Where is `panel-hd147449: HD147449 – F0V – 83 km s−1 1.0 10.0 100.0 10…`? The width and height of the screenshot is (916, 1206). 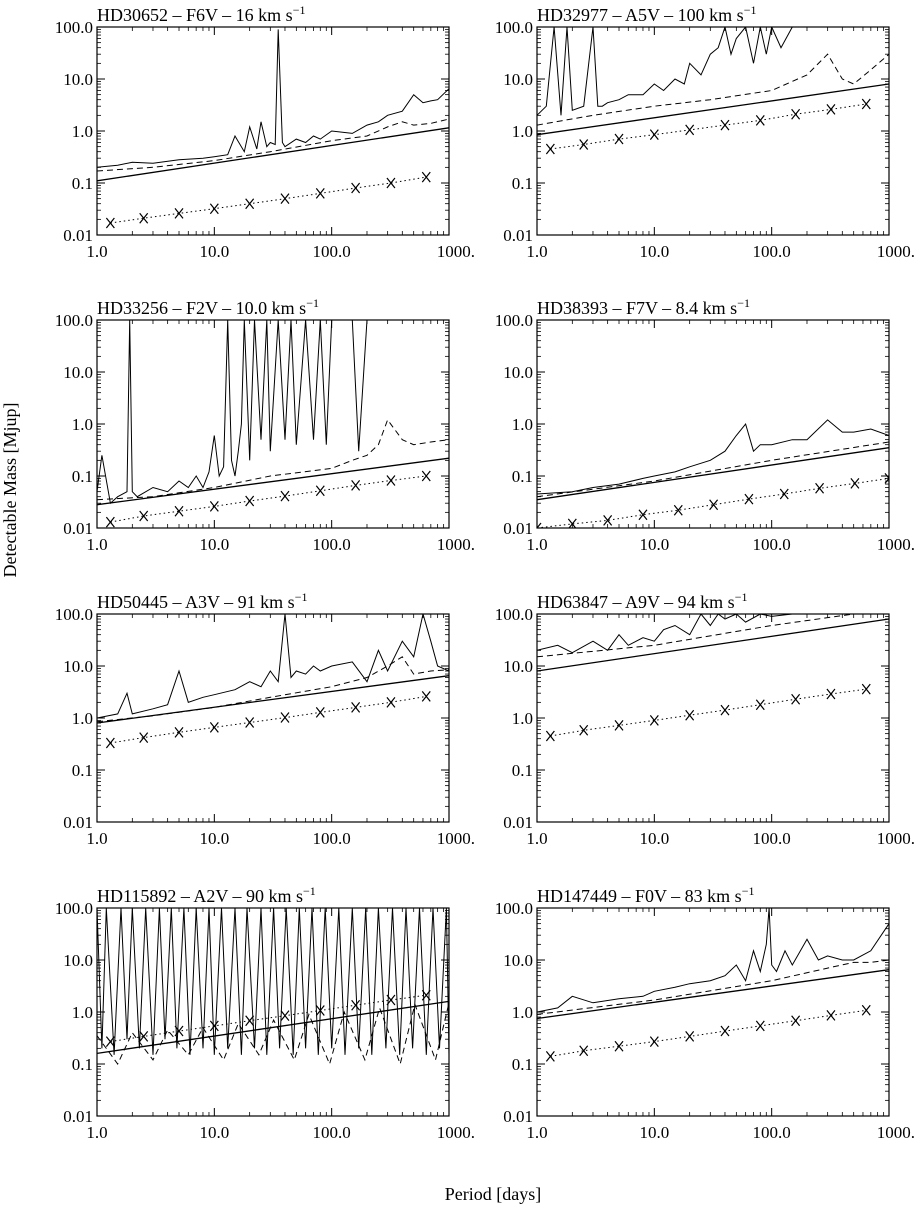 panel-hd147449: HD147449 – F0V – 83 km s−1 1.0 10.0 100.0 10… is located at coordinates (705, 1013).